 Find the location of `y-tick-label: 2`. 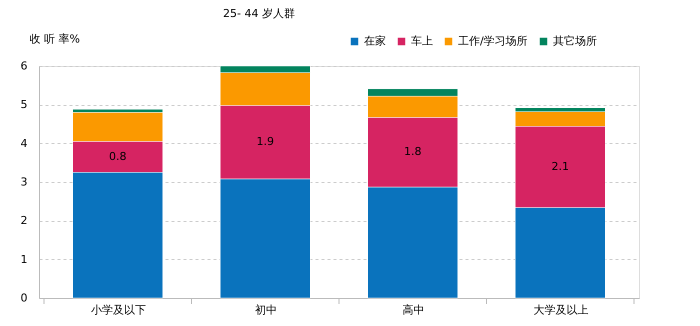

y-tick-label: 2 is located at coordinates (24, 221).